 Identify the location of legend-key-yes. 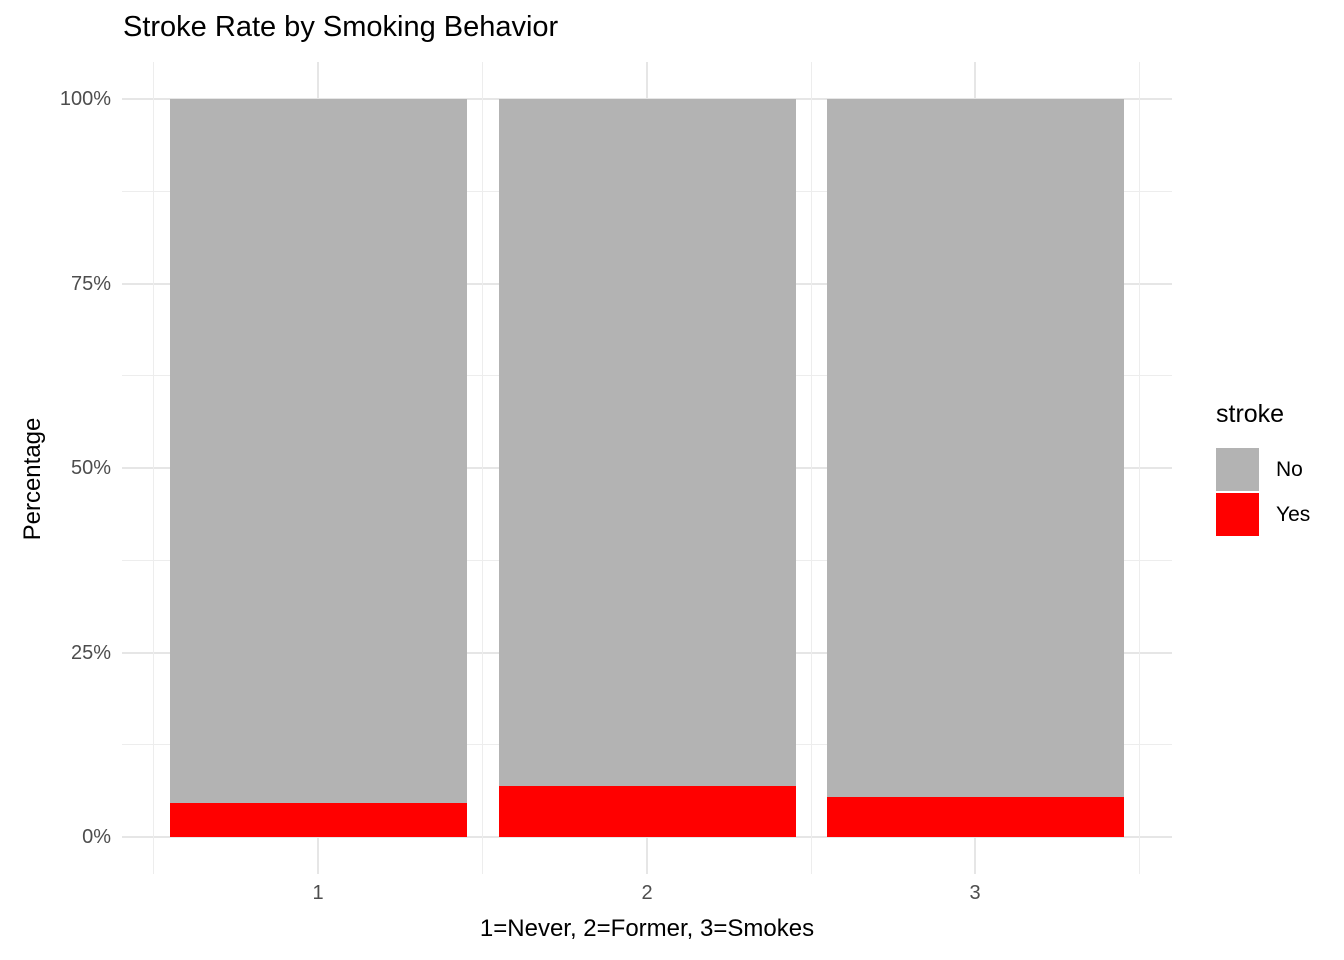
(1237, 514).